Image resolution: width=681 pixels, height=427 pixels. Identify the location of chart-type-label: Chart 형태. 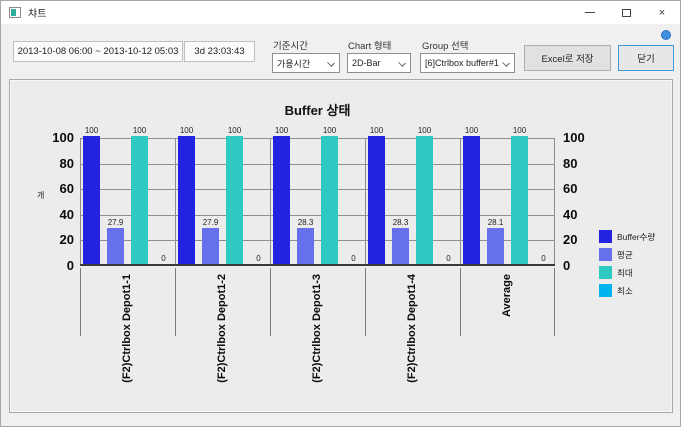
(370, 46).